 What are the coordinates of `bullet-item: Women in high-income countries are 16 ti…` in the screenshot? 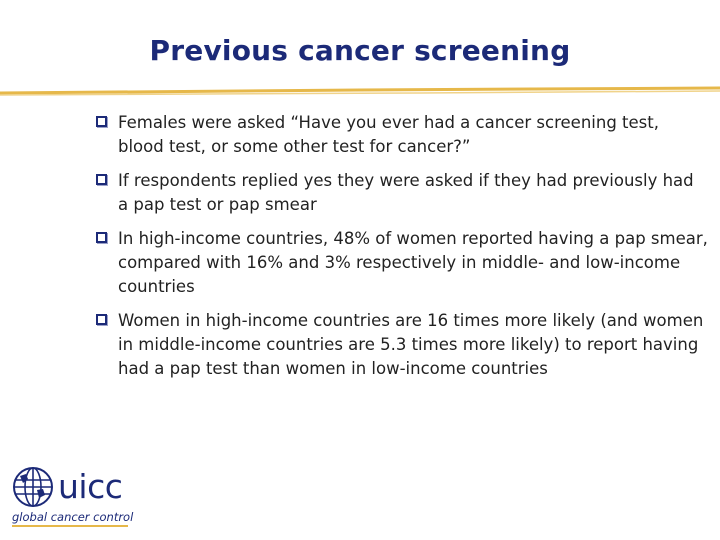 It's located at (402, 345).